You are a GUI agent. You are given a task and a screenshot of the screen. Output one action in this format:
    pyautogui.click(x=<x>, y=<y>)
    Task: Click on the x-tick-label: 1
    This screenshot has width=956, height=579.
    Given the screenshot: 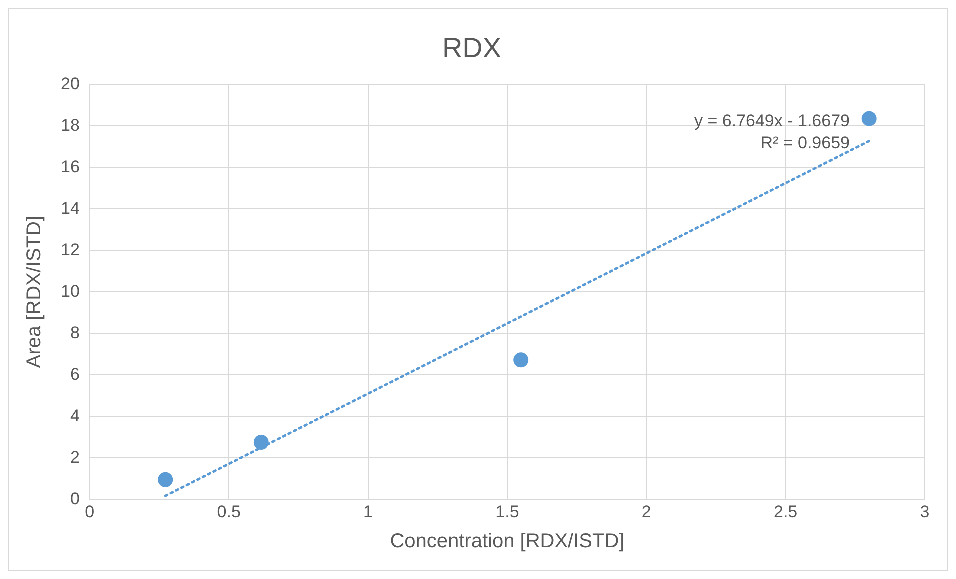 What is the action you would take?
    pyautogui.click(x=369, y=512)
    